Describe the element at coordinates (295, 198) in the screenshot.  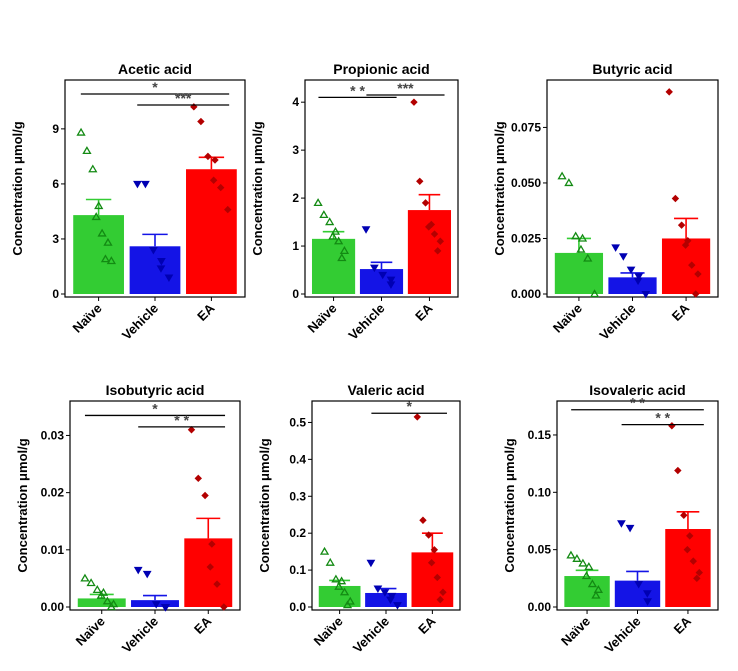
I see `y-tick-label: 2` at that location.